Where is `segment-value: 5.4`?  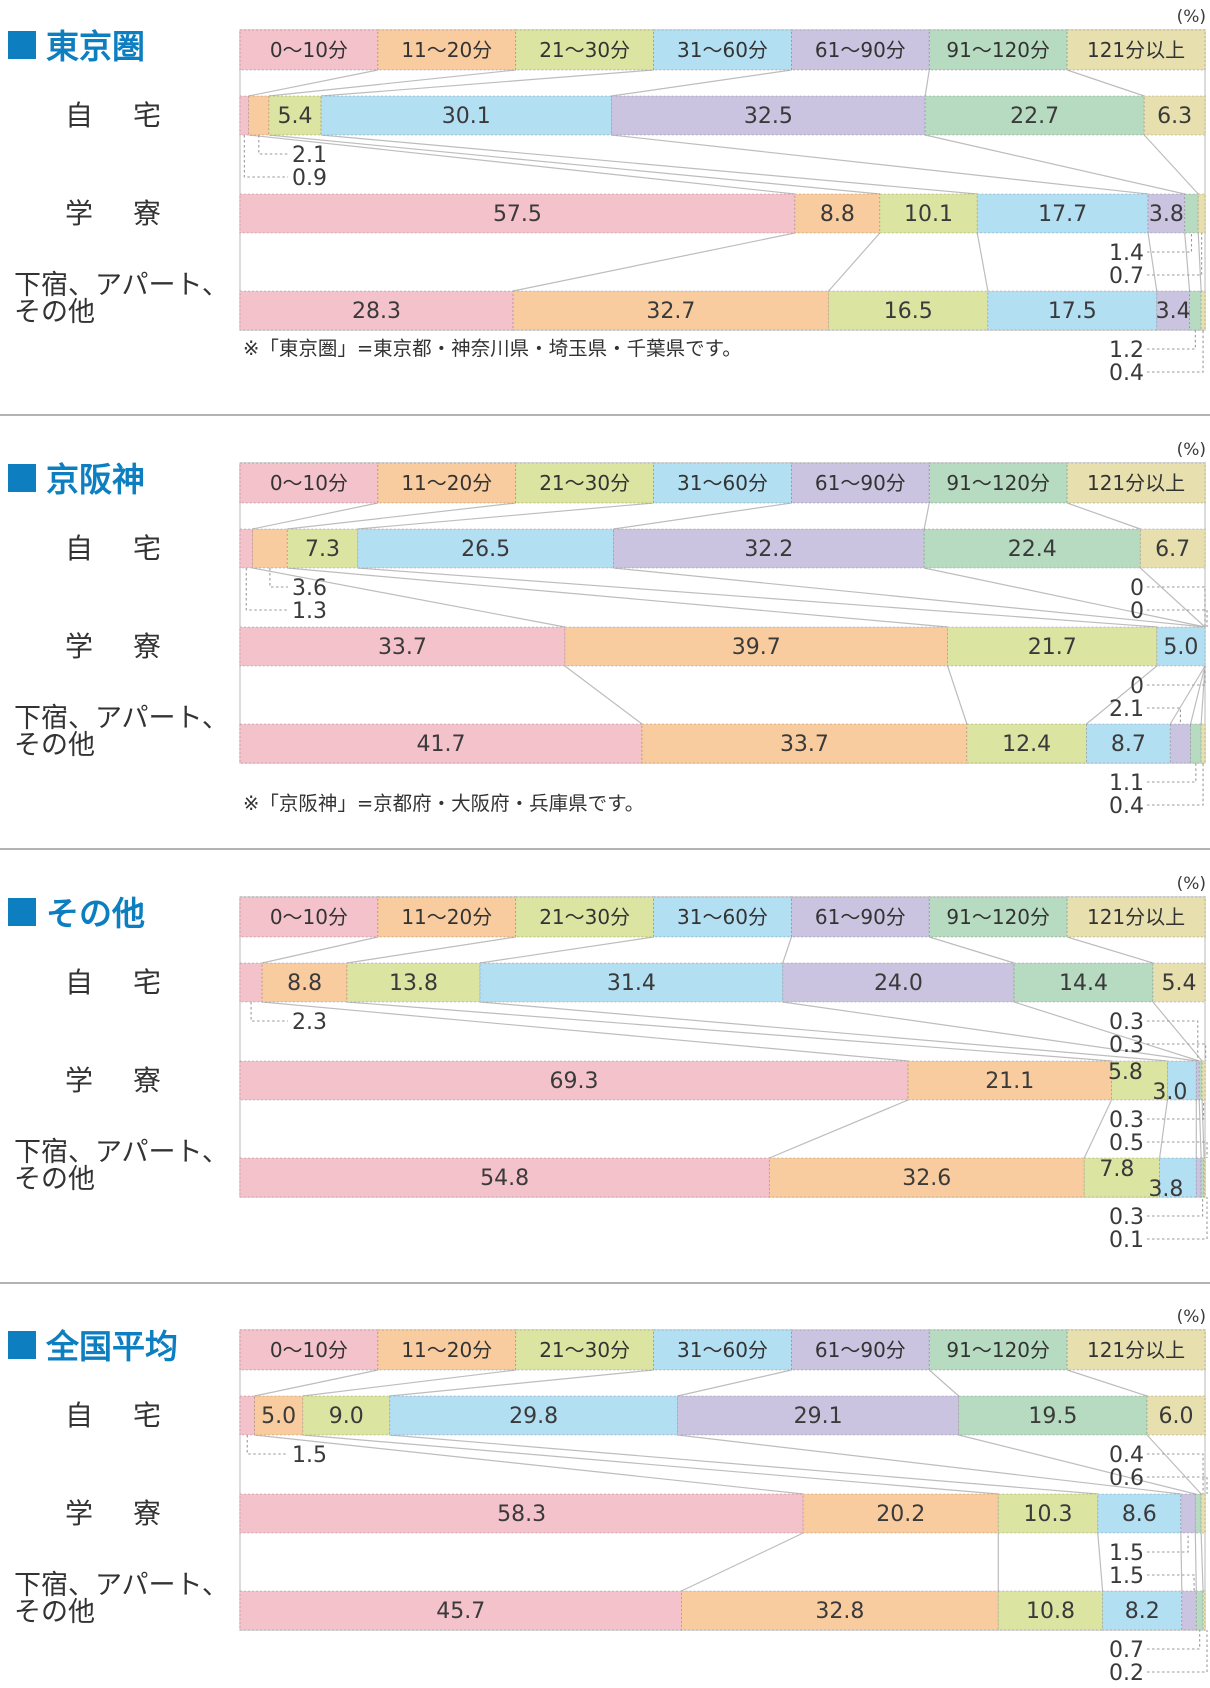 segment-value: 5.4 is located at coordinates (295, 116).